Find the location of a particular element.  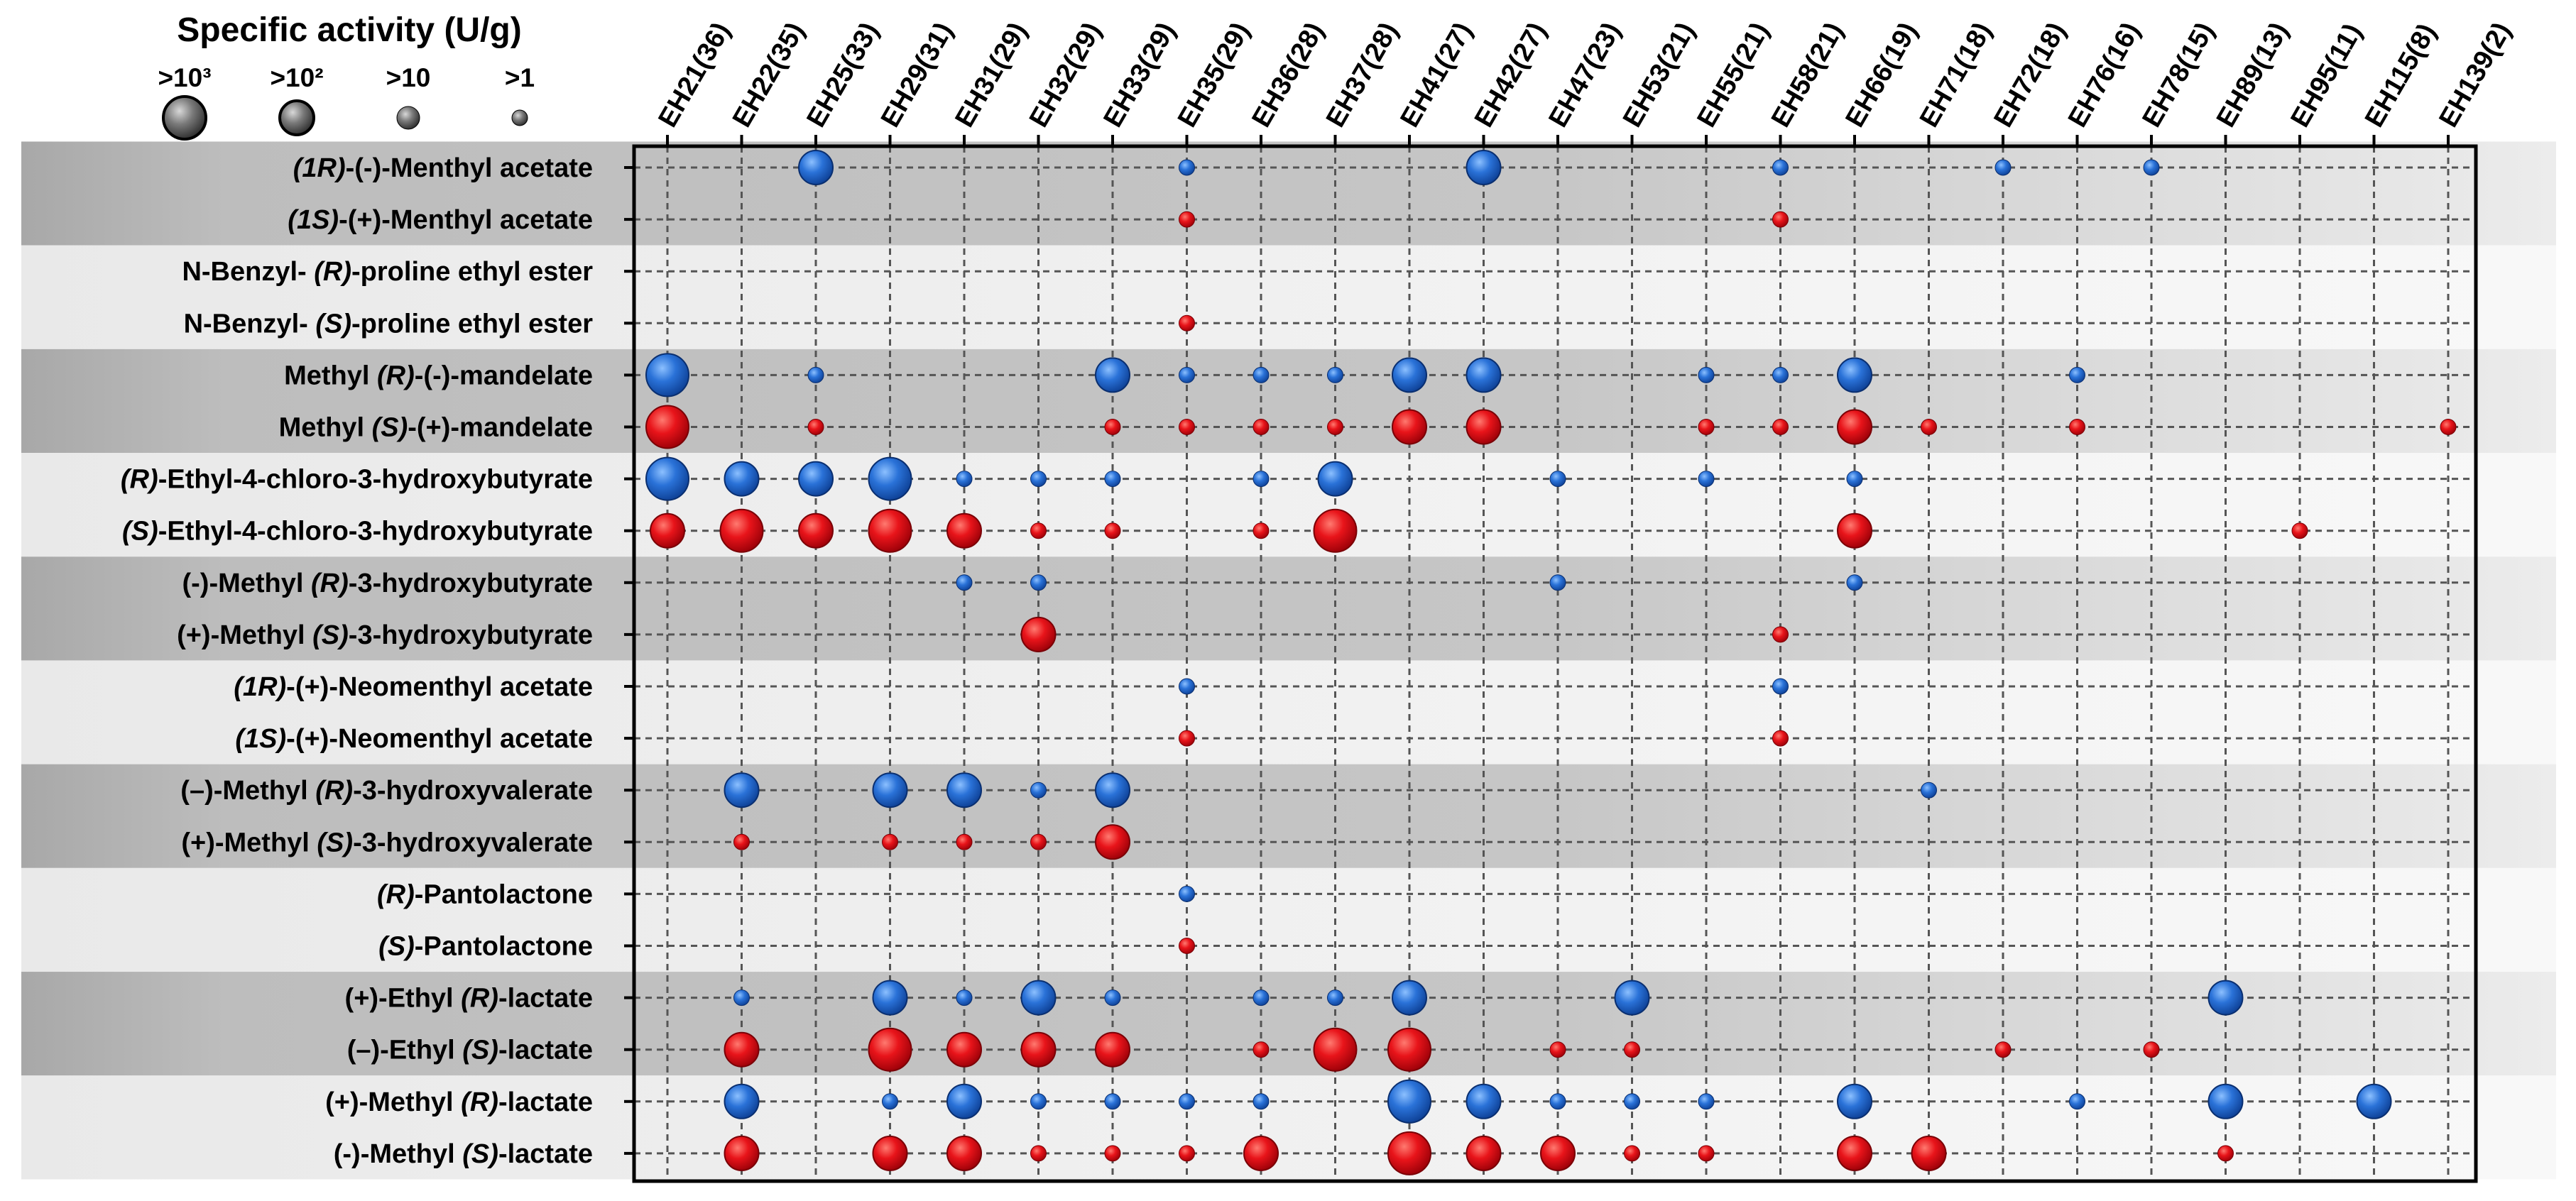

enzyme-label: EH71(18) is located at coordinates (1956, 76).